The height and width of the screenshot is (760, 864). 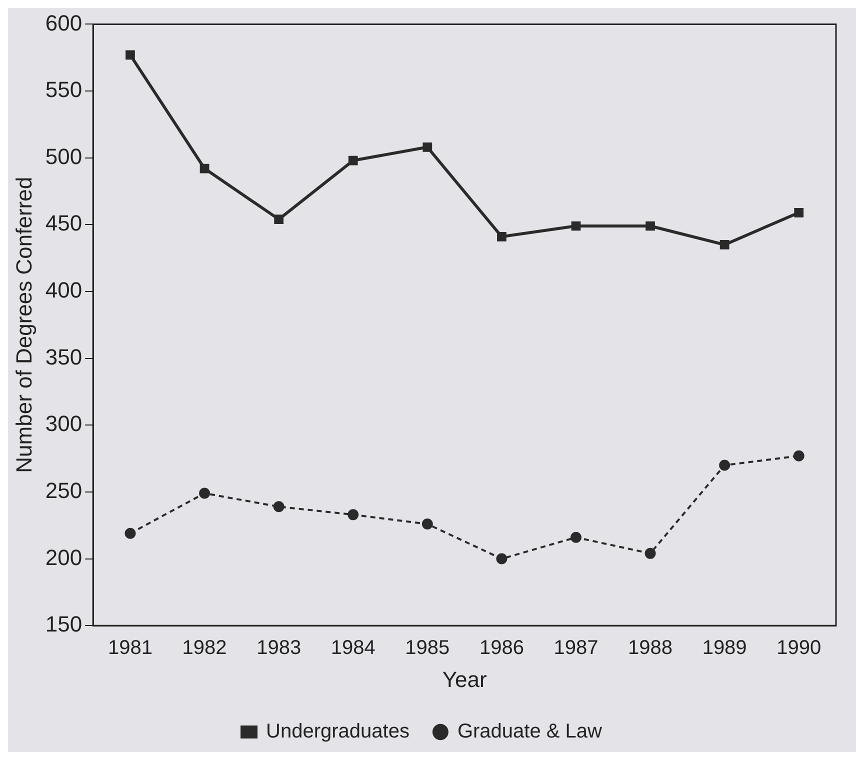 I want to click on x-axis-title: Year, so click(x=464, y=679).